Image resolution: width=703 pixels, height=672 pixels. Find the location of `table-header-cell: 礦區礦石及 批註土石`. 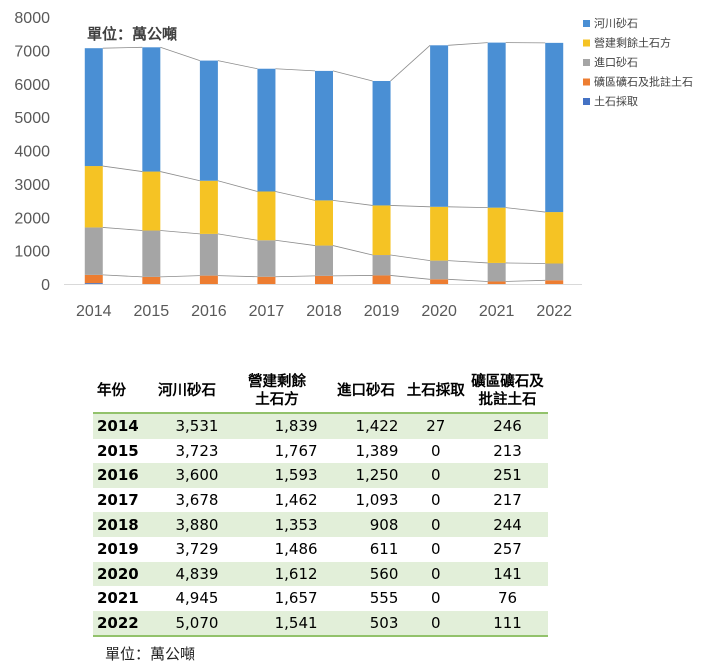

table-header-cell: 礦區礦石及 批註土石 is located at coordinates (507, 391).